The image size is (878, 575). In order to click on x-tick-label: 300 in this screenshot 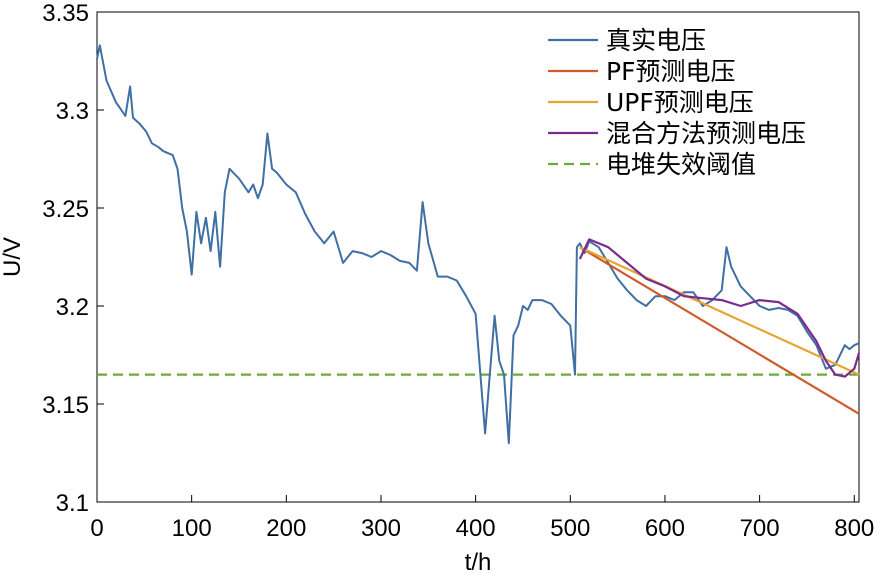, I will do `click(381, 528)`.